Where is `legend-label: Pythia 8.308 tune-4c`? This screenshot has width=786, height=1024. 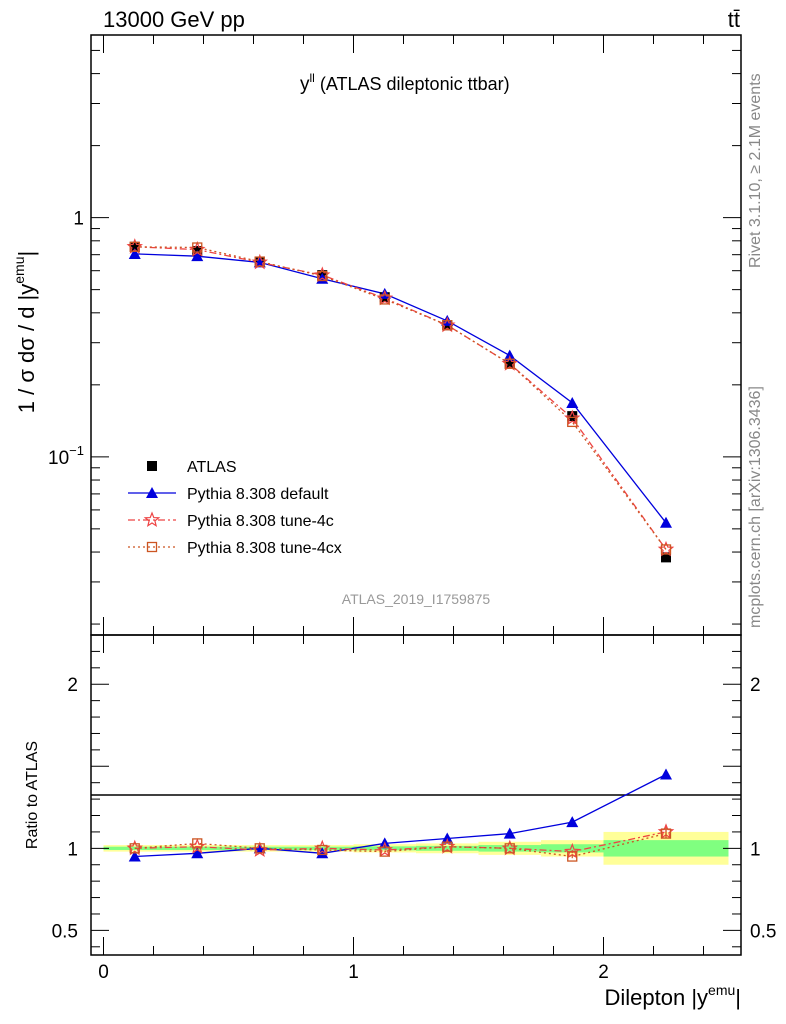 legend-label: Pythia 8.308 tune-4c is located at coordinates (260, 521).